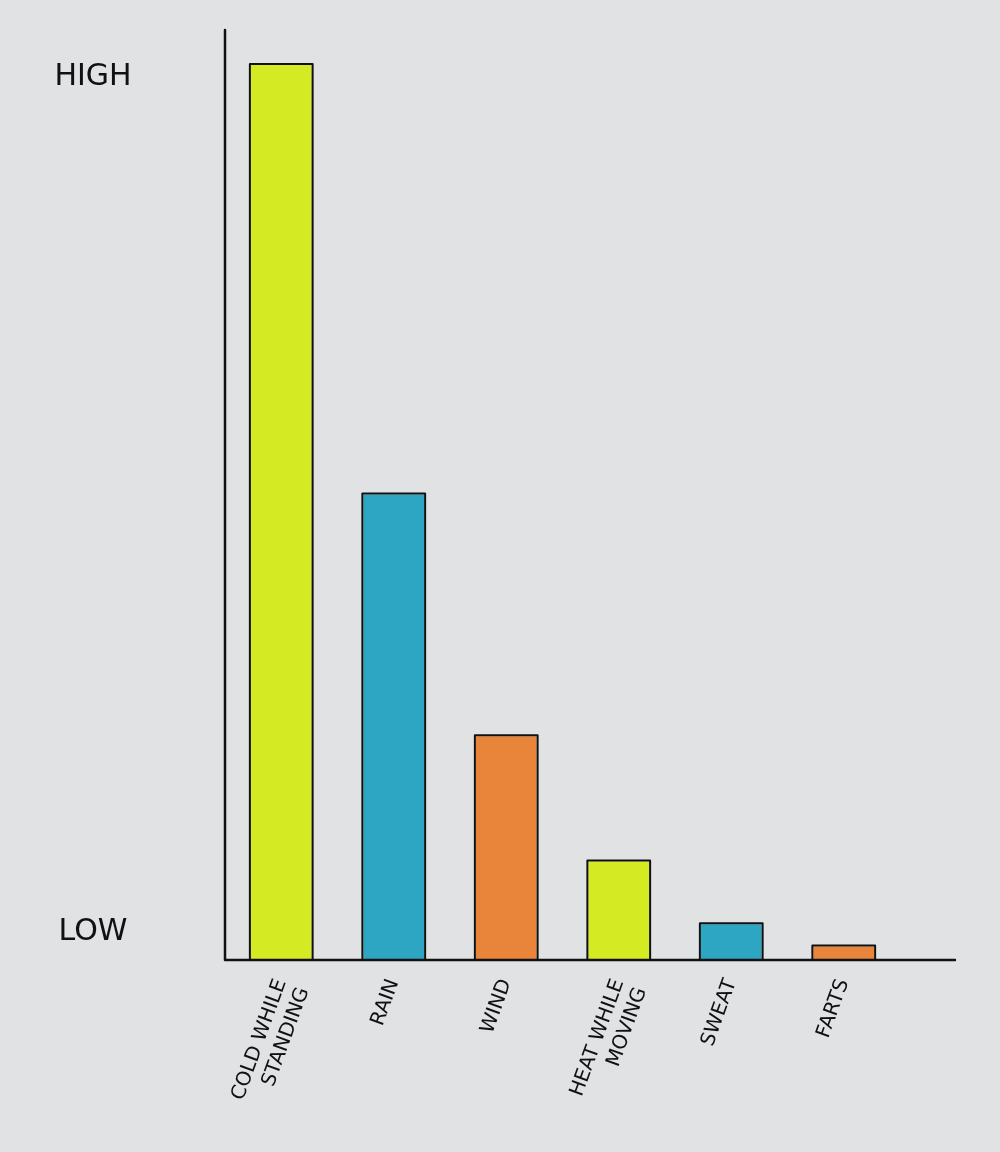  What do you see at coordinates (93, 74) in the screenshot?
I see `text: HIGH` at bounding box center [93, 74].